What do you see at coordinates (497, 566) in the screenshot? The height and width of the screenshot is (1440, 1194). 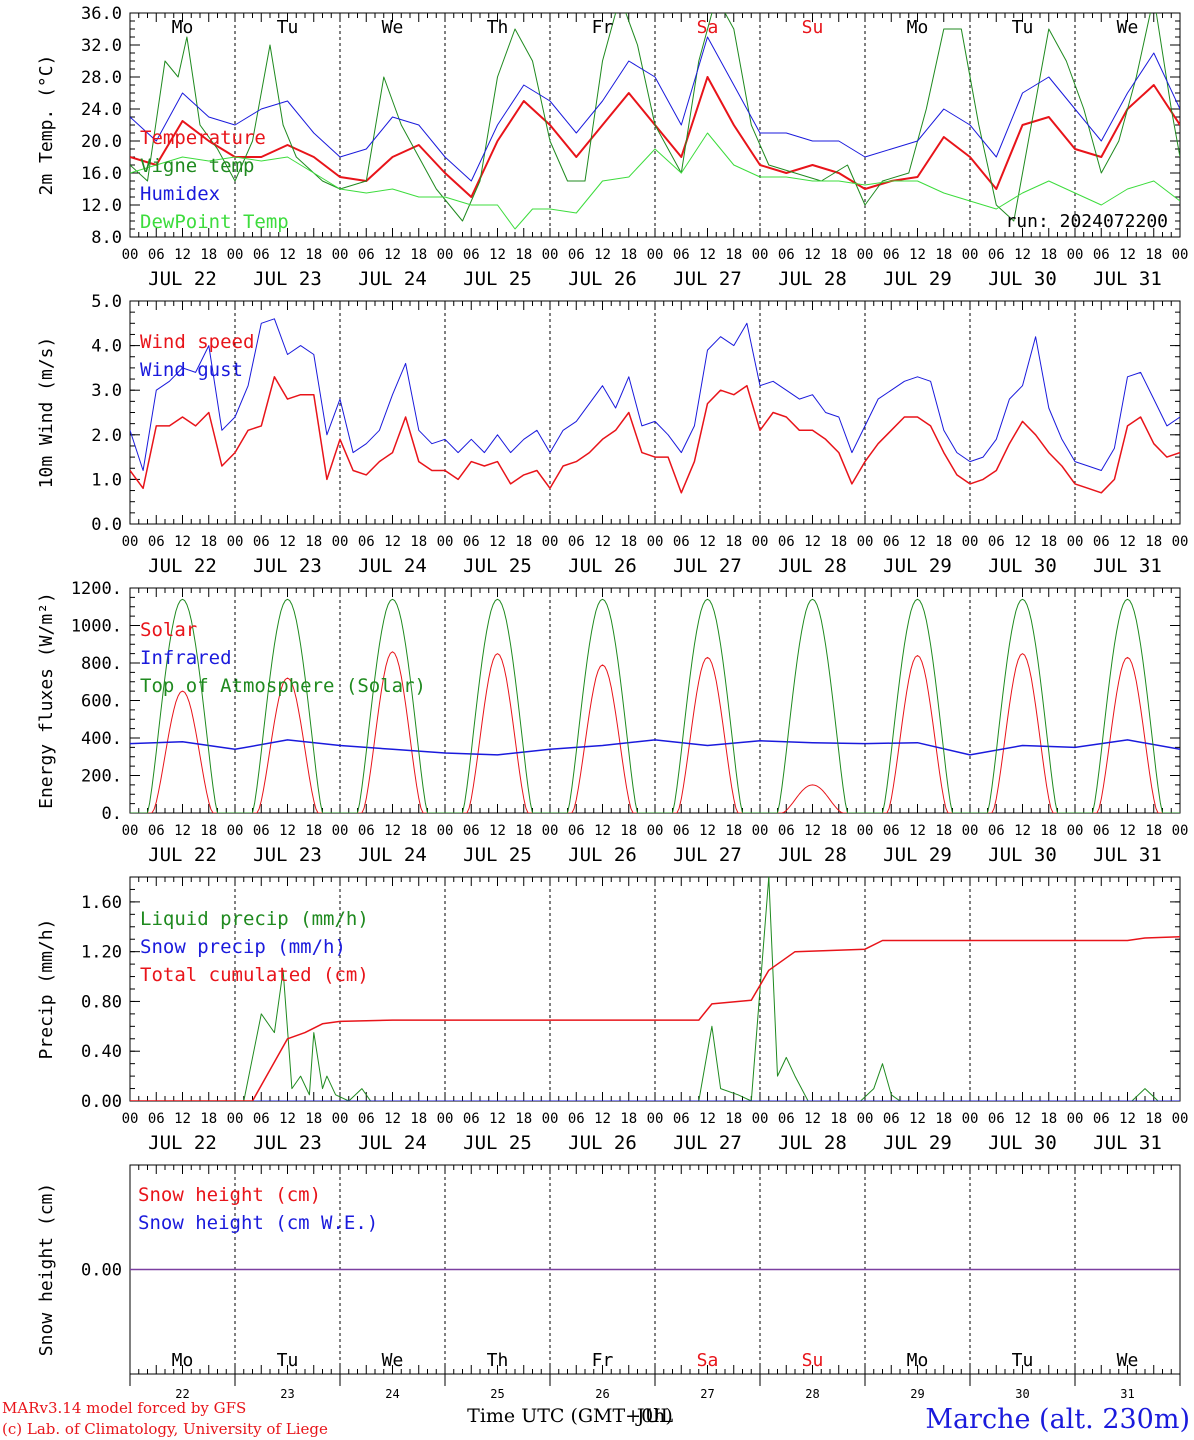 I see `day-label: JUL 25` at bounding box center [497, 566].